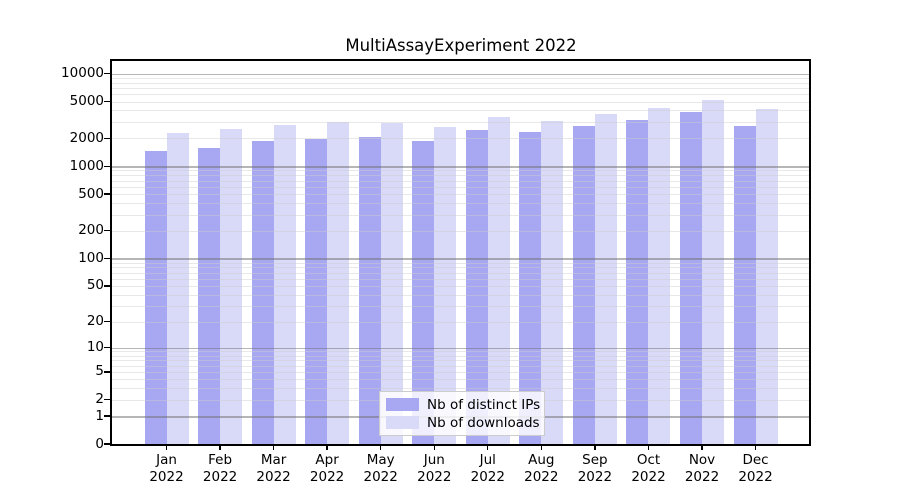 The height and width of the screenshot is (500, 900). Describe the element at coordinates (166, 468) in the screenshot. I see `x-tick-label-jan: Jan 2022` at that location.